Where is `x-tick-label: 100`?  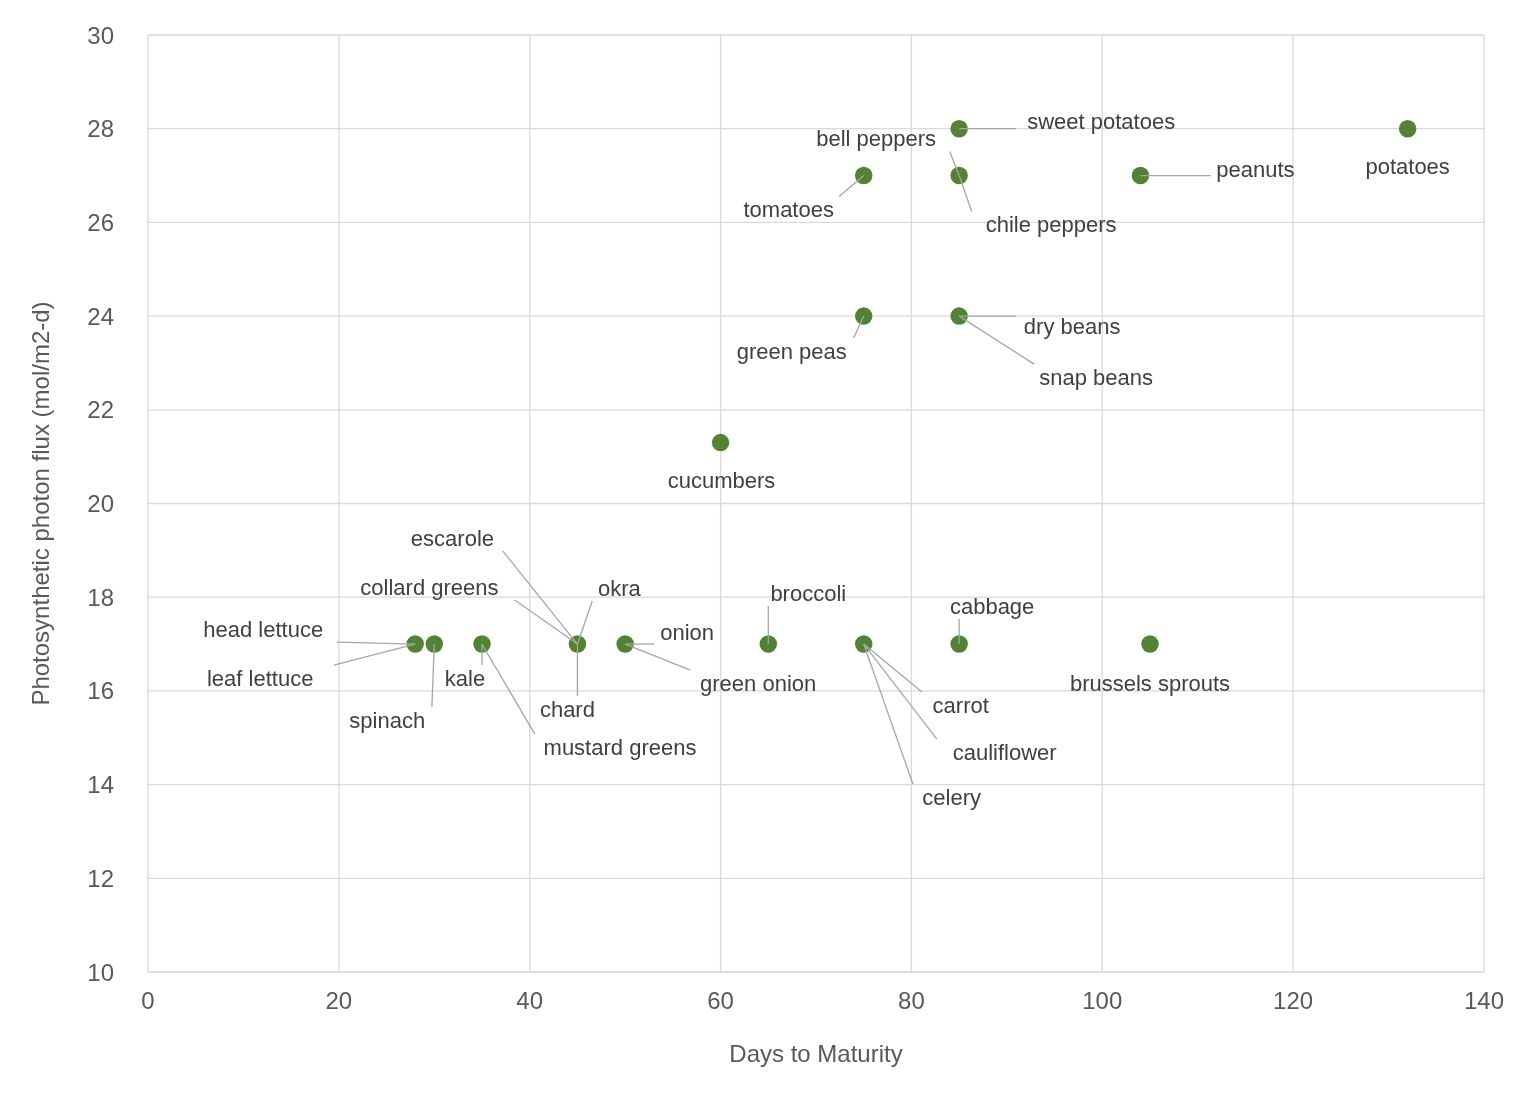 x-tick-label: 100 is located at coordinates (1102, 1001).